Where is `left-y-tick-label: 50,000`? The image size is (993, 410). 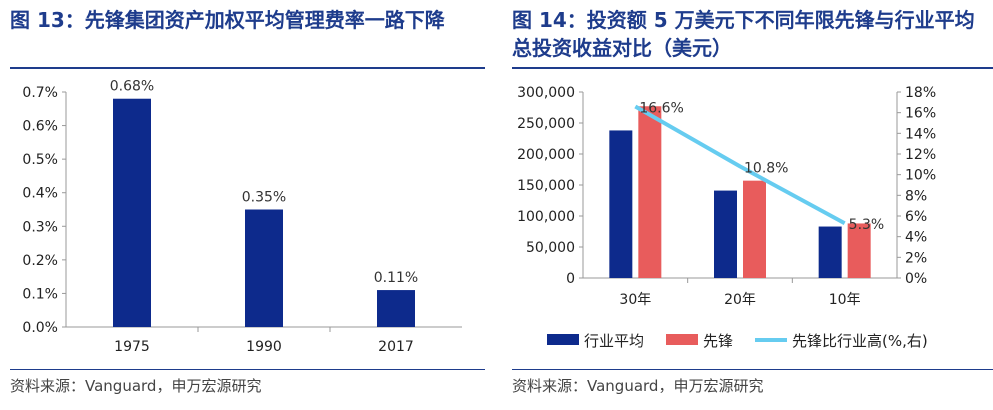
left-y-tick-label: 50,000 is located at coordinates (550, 248).